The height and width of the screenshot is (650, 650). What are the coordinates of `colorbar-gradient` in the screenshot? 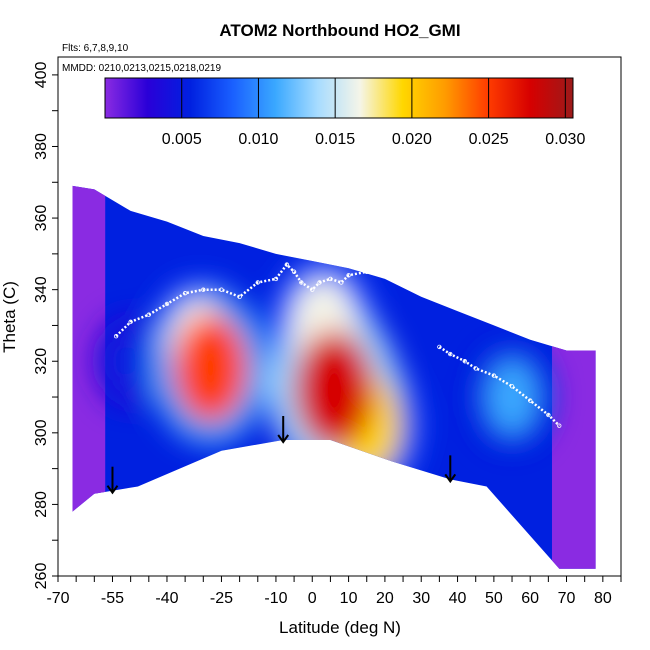 It's located at (339, 98).